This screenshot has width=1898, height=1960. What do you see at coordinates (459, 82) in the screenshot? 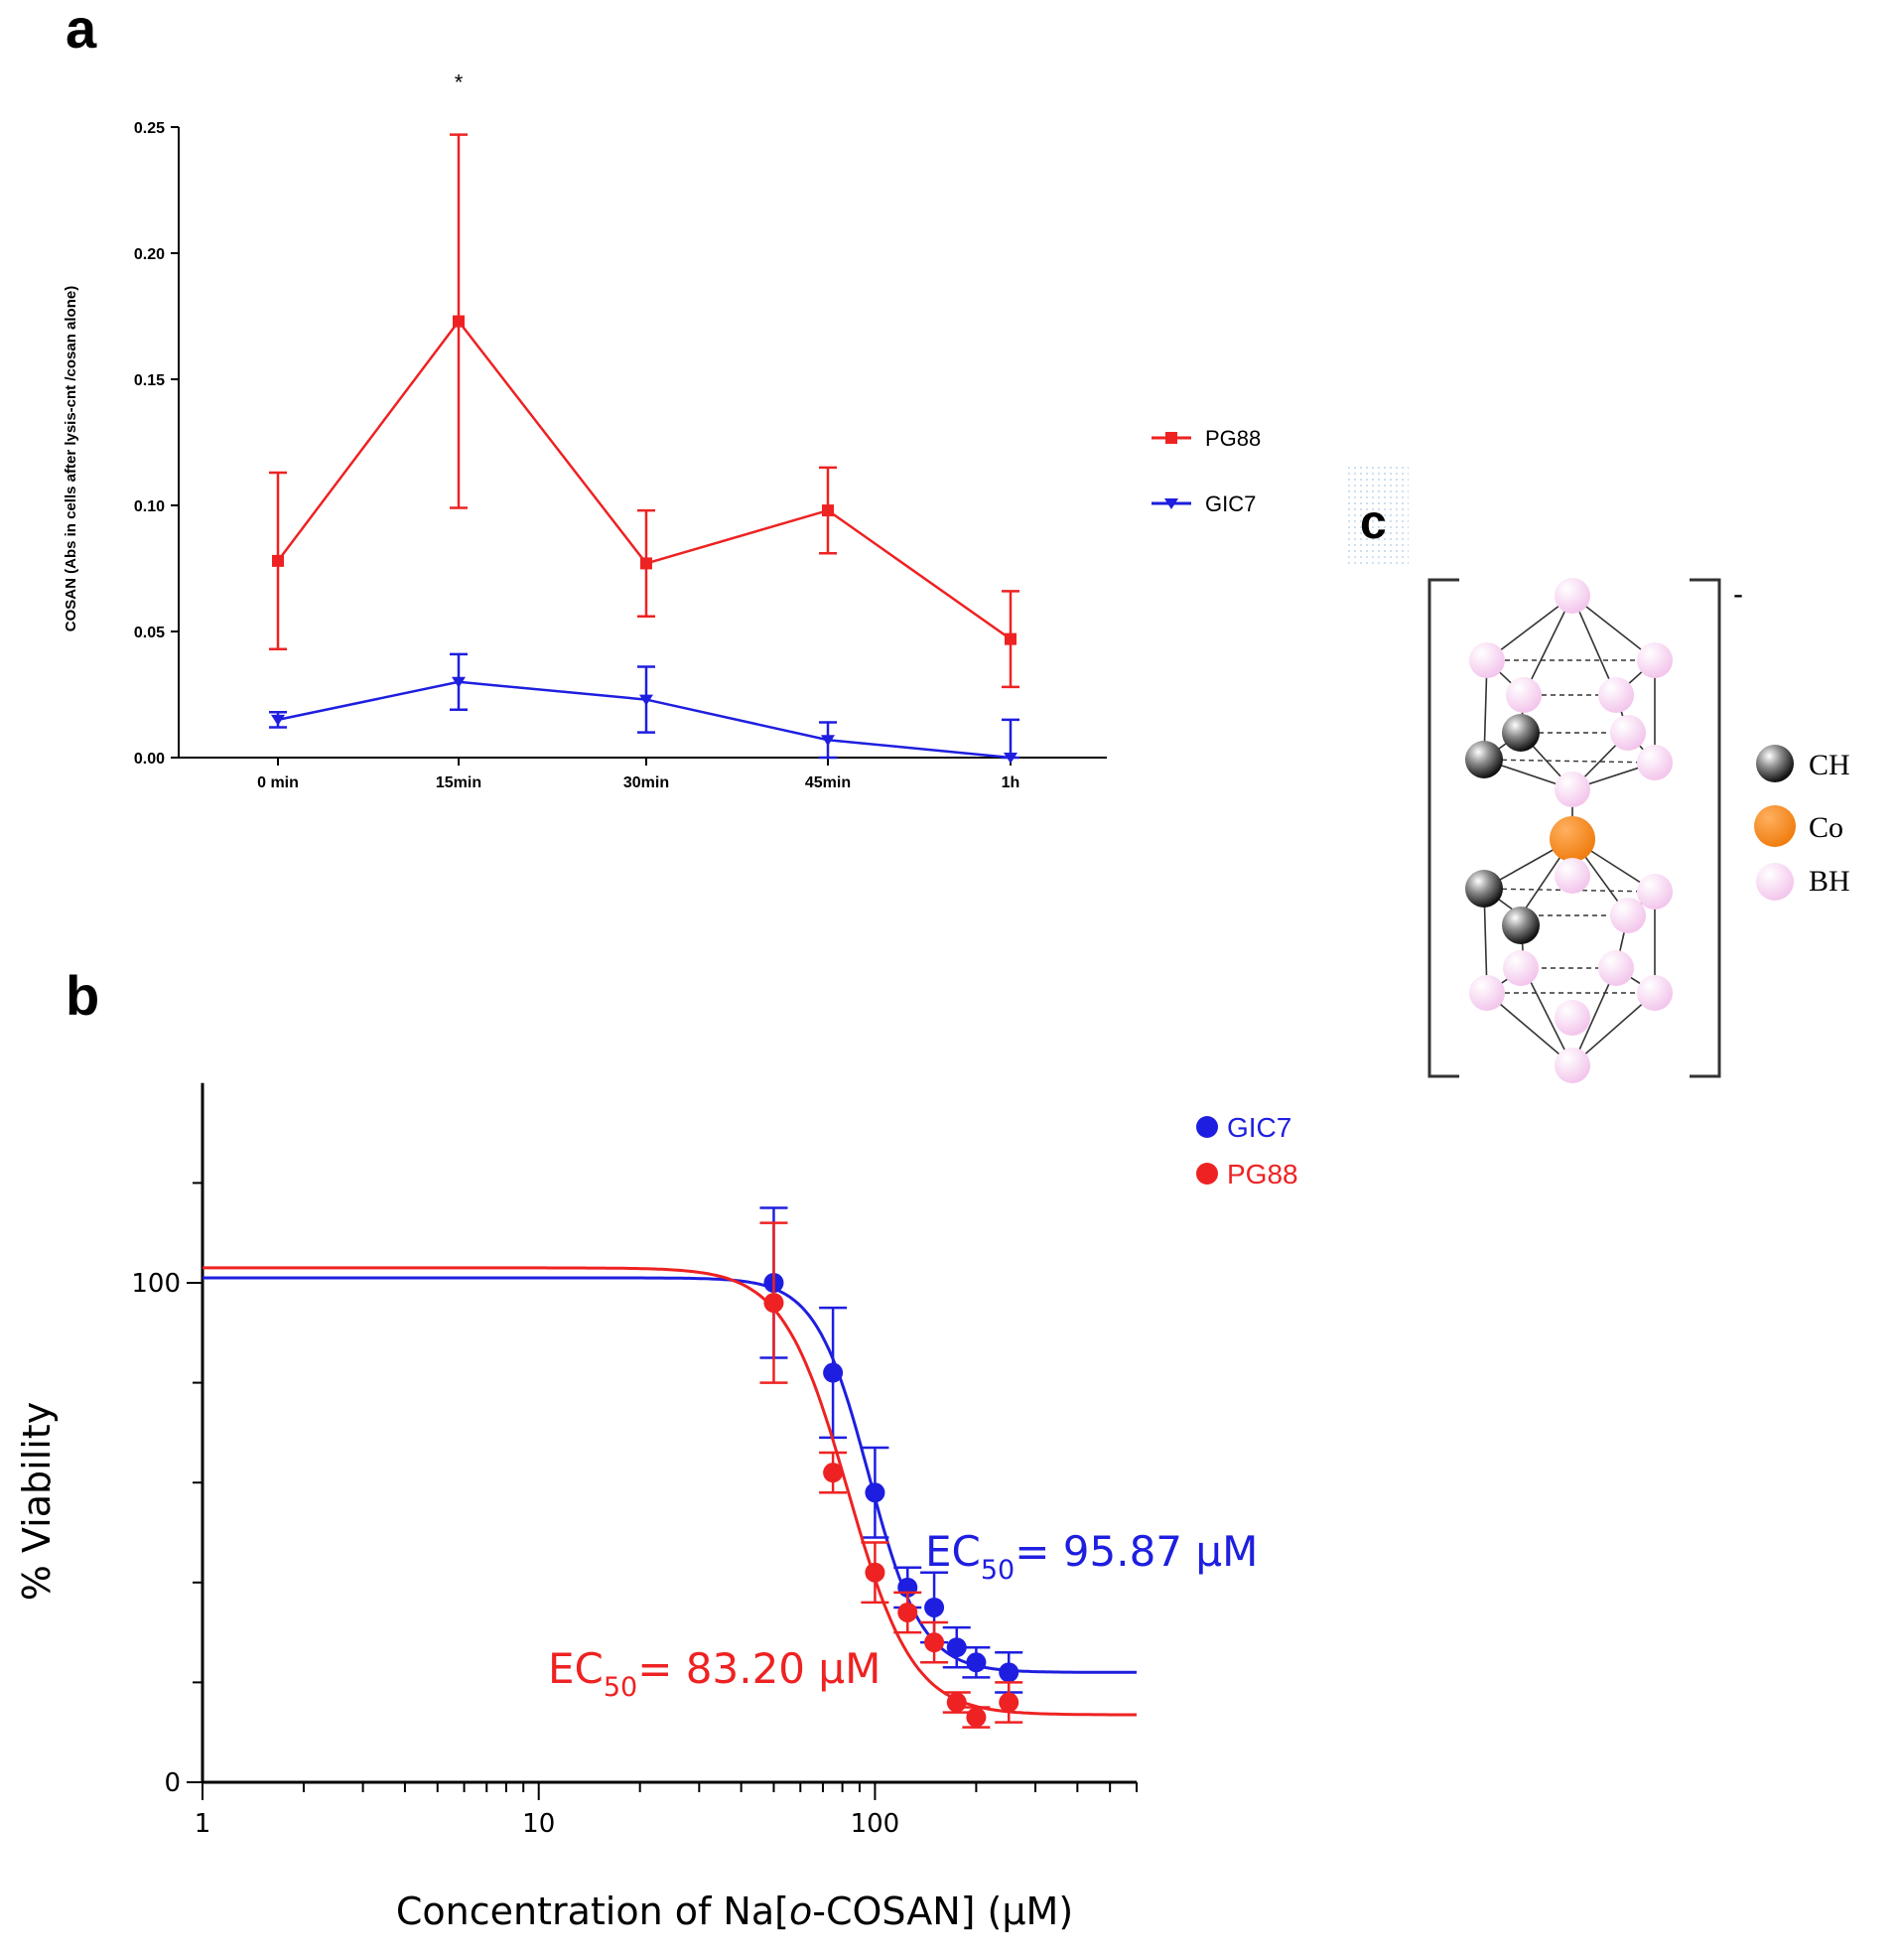
I see `chart-a-significance-star: *` at bounding box center [459, 82].